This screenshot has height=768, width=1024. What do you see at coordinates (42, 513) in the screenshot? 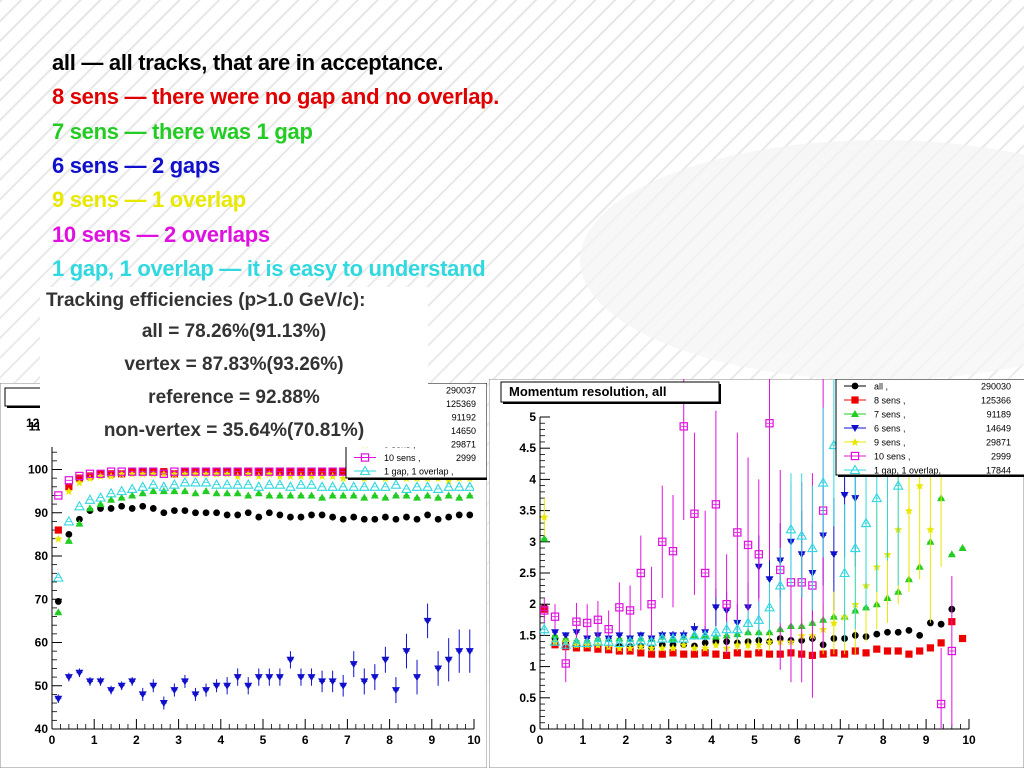
I see `y-tick-label: 90` at bounding box center [42, 513].